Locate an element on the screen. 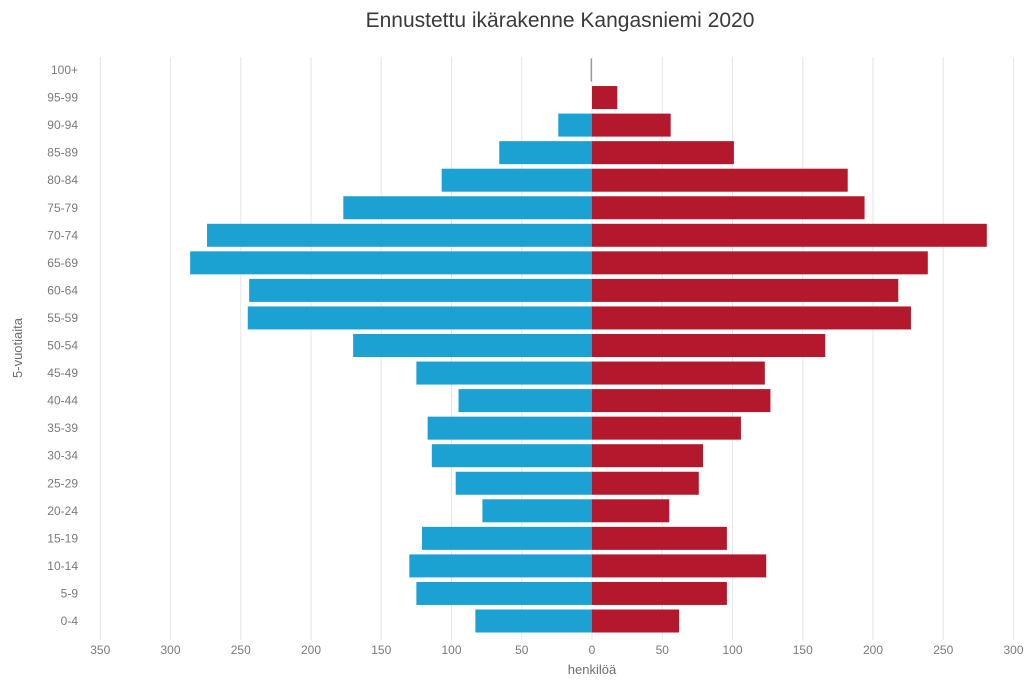 The width and height of the screenshot is (1036, 684). y-tick-label: 55-59 is located at coordinates (62, 318).